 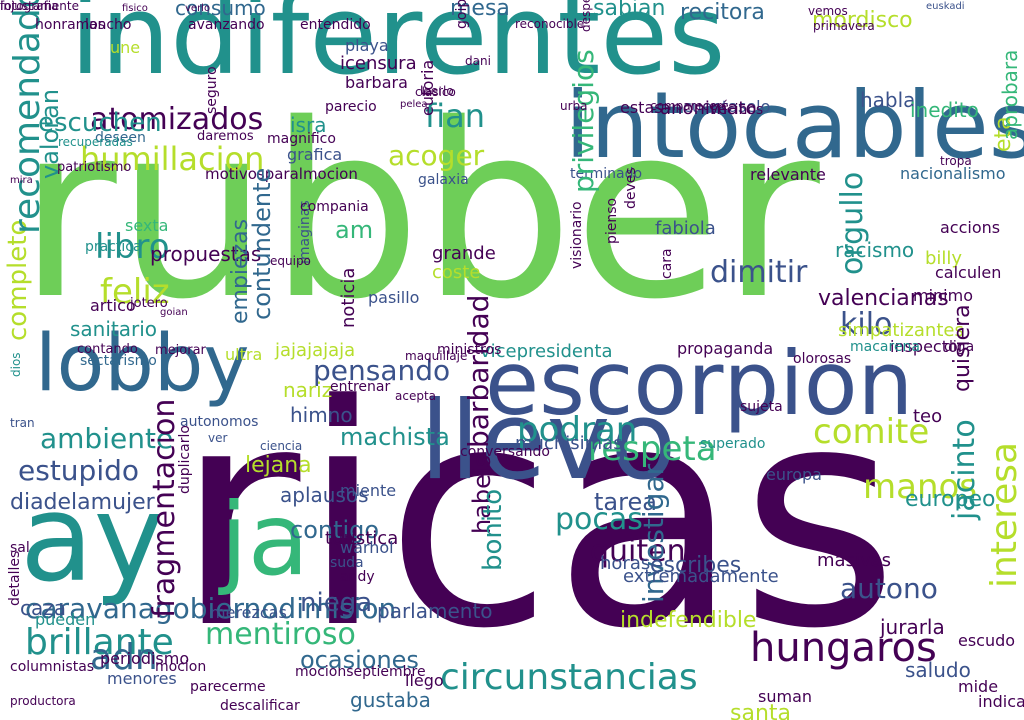 What do you see at coordinates (398, 49) in the screenshot?
I see `cloud-word: indiferentes` at bounding box center [398, 49].